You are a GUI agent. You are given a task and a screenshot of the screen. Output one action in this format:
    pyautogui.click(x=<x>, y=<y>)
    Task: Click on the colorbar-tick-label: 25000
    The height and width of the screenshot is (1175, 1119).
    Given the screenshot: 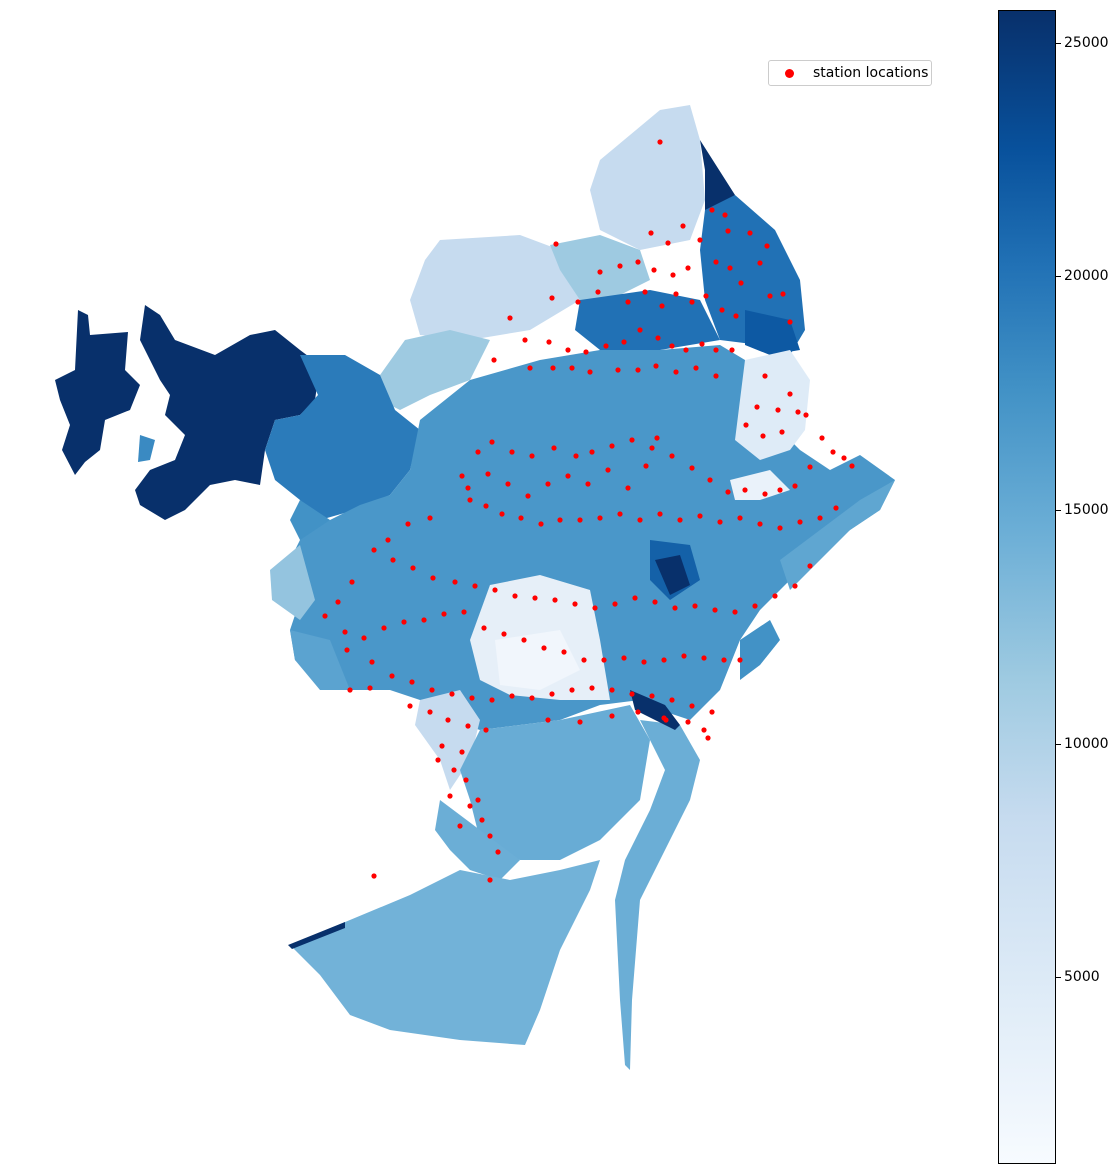 What is the action you would take?
    pyautogui.click(x=1086, y=42)
    